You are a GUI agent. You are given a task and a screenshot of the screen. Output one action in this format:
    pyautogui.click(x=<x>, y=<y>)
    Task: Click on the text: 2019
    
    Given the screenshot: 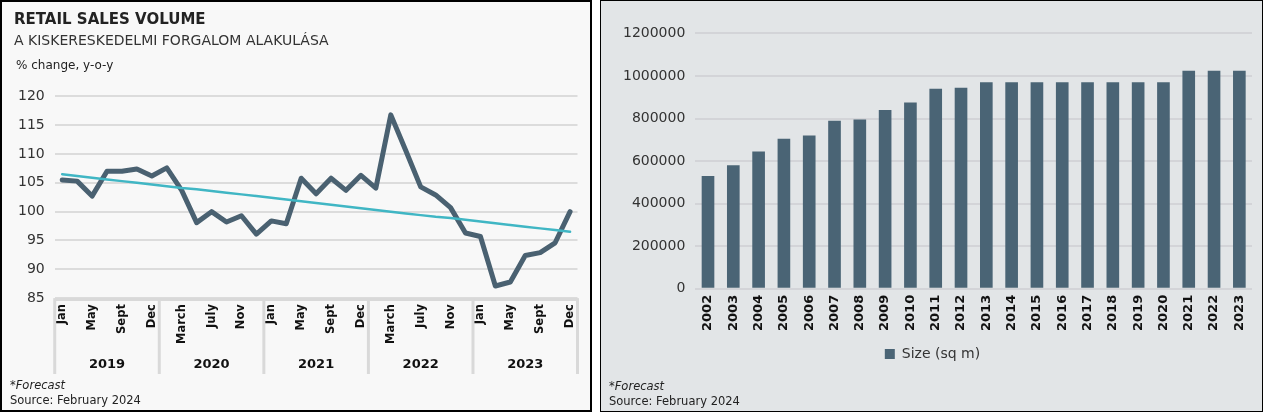 What is the action you would take?
    pyautogui.click(x=107, y=363)
    